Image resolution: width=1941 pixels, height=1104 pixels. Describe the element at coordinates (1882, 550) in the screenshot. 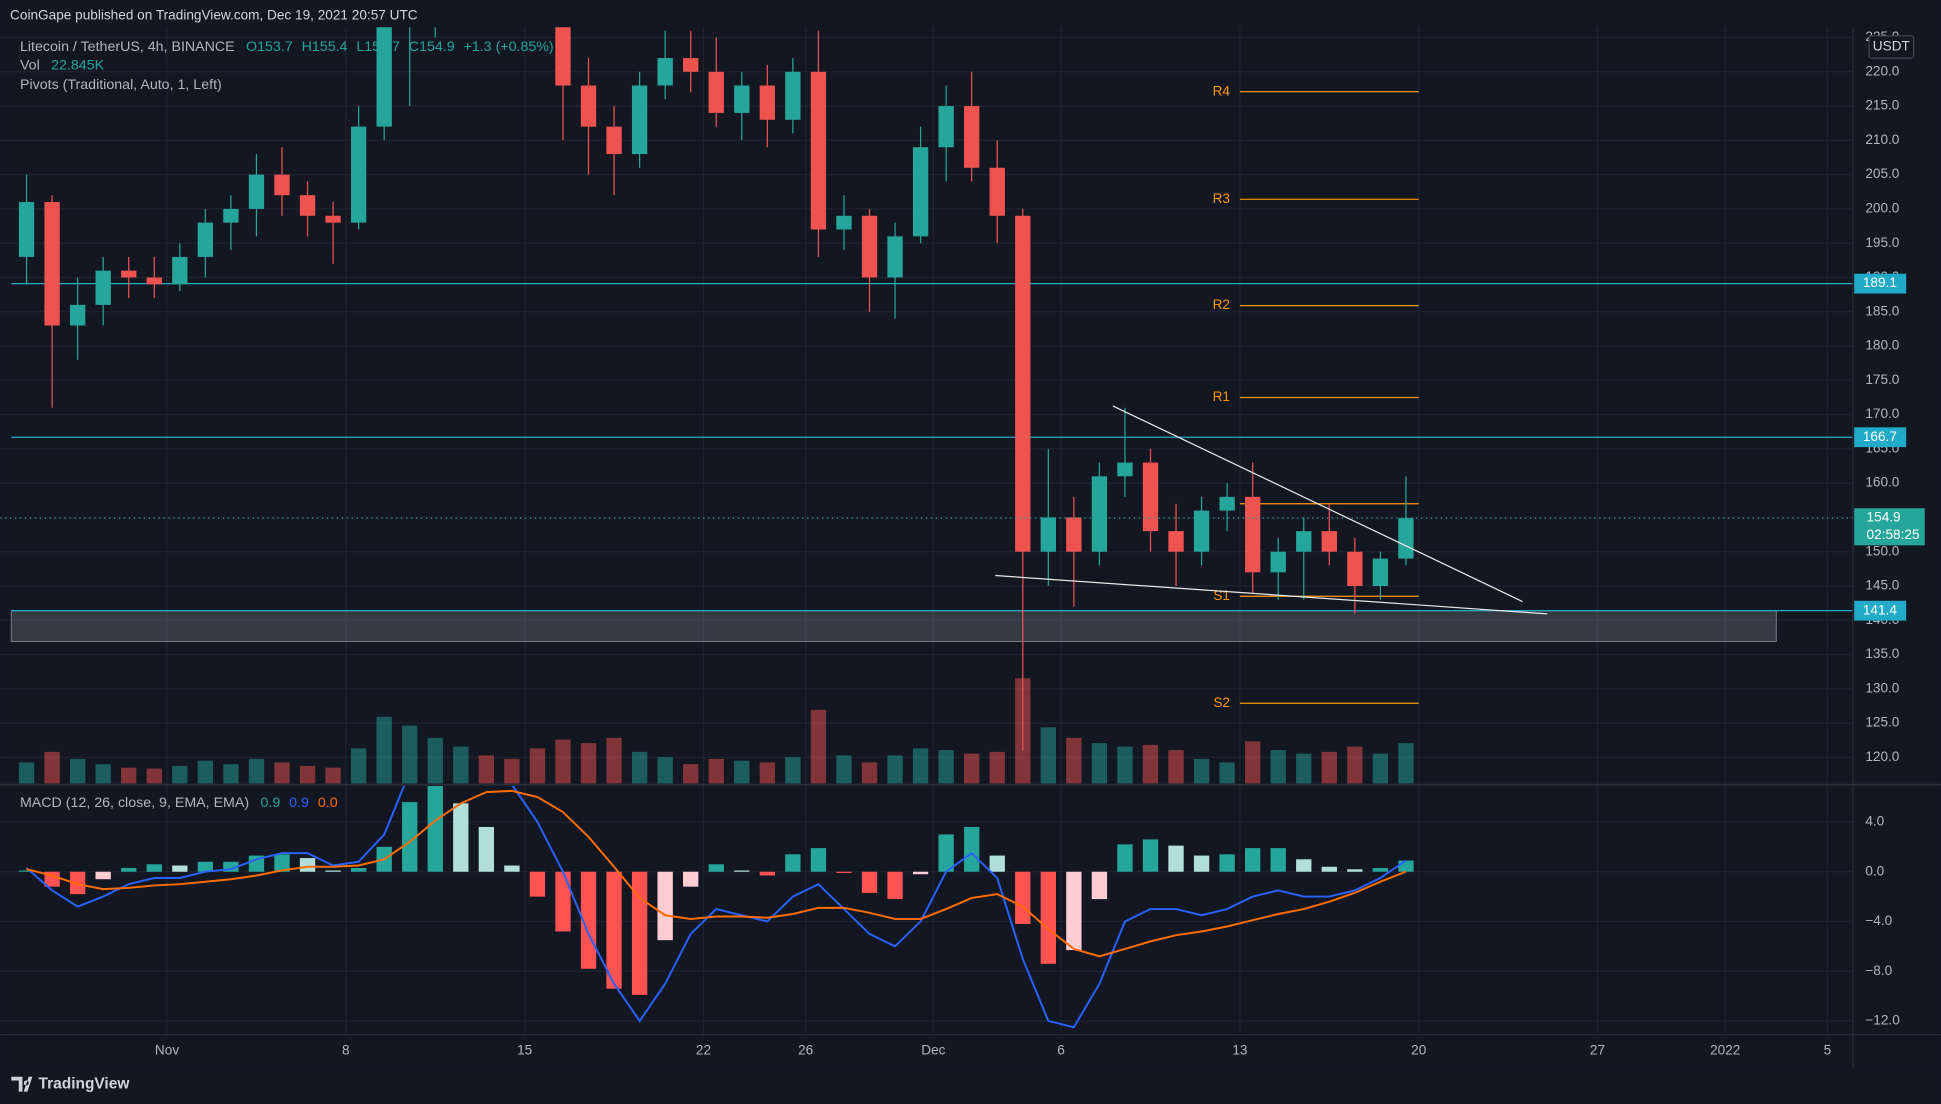

I see `y-tick-label: 150.0` at that location.